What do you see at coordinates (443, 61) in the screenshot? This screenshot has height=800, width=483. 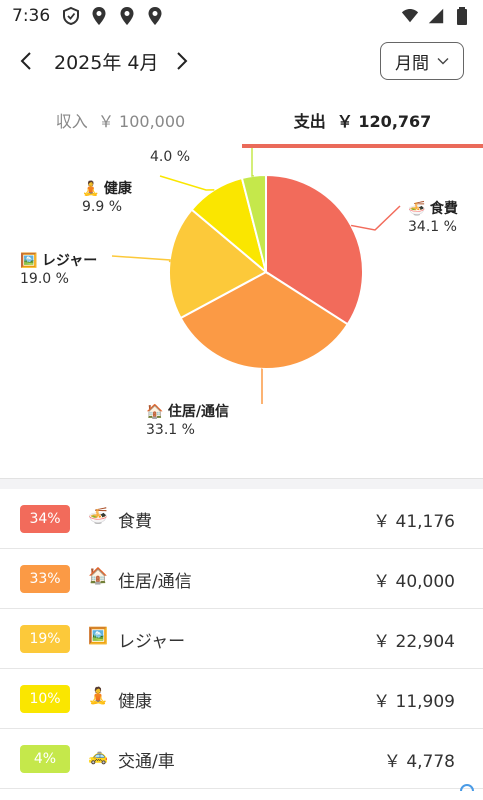 I see `chevron-down-icon` at bounding box center [443, 61].